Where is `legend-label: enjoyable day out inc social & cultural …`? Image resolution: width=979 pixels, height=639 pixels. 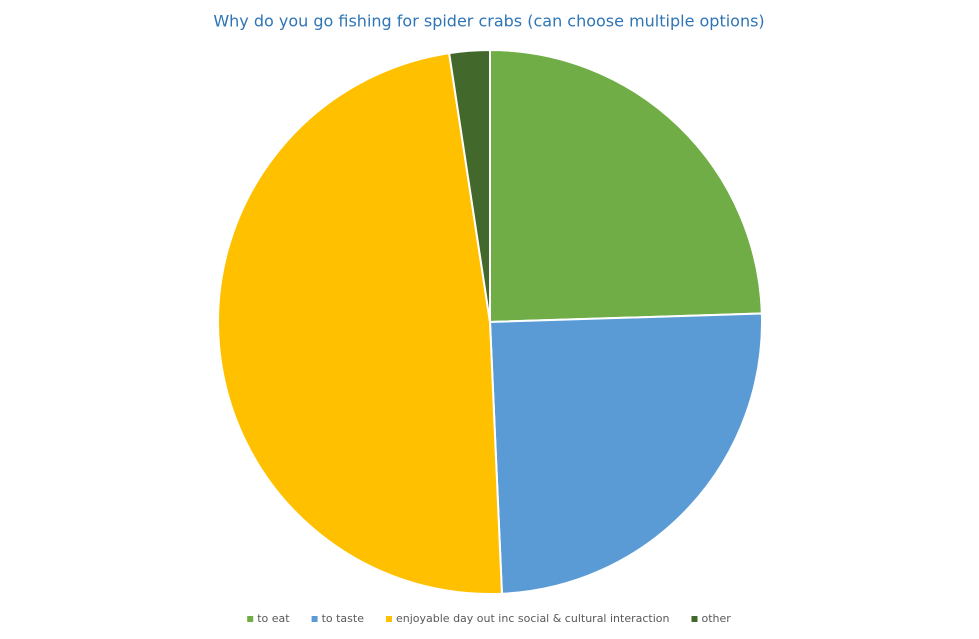
legend-label: enjoyable day out inc social & cultural … is located at coordinates (533, 618).